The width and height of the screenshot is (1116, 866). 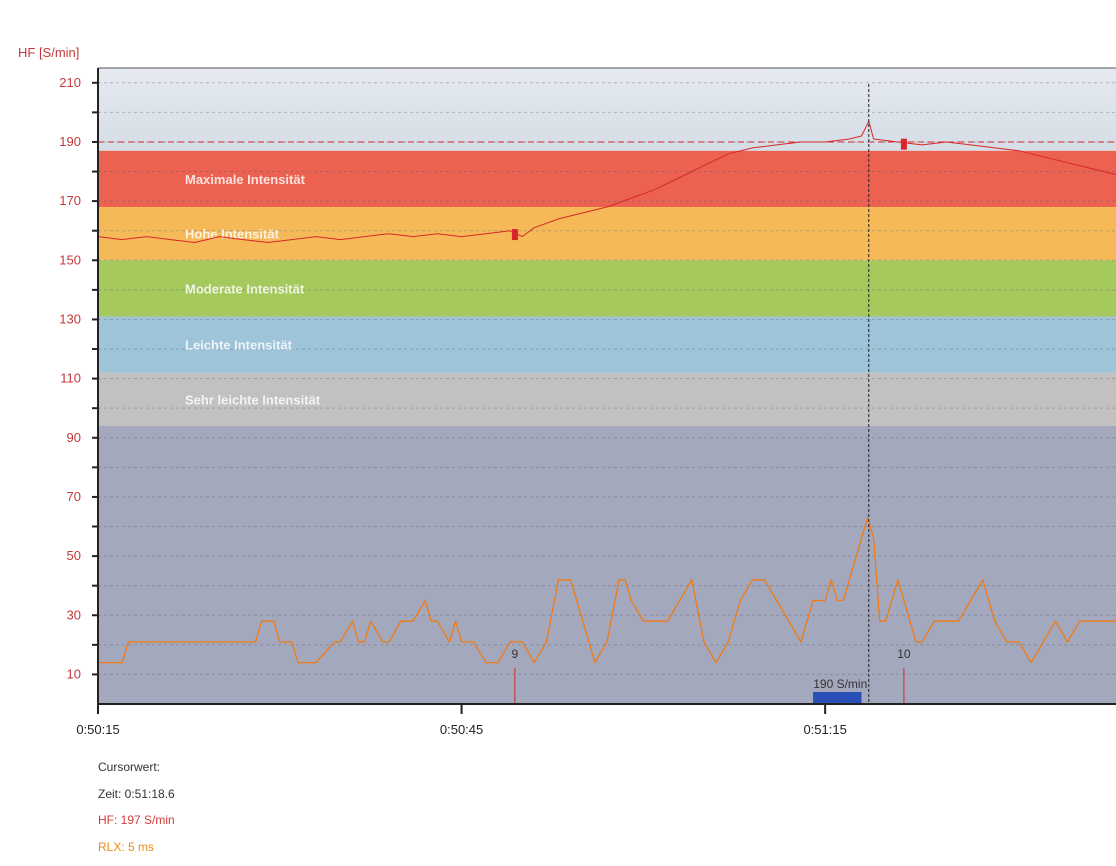 What do you see at coordinates (70, 141) in the screenshot?
I see `y-tick-label: 190` at bounding box center [70, 141].